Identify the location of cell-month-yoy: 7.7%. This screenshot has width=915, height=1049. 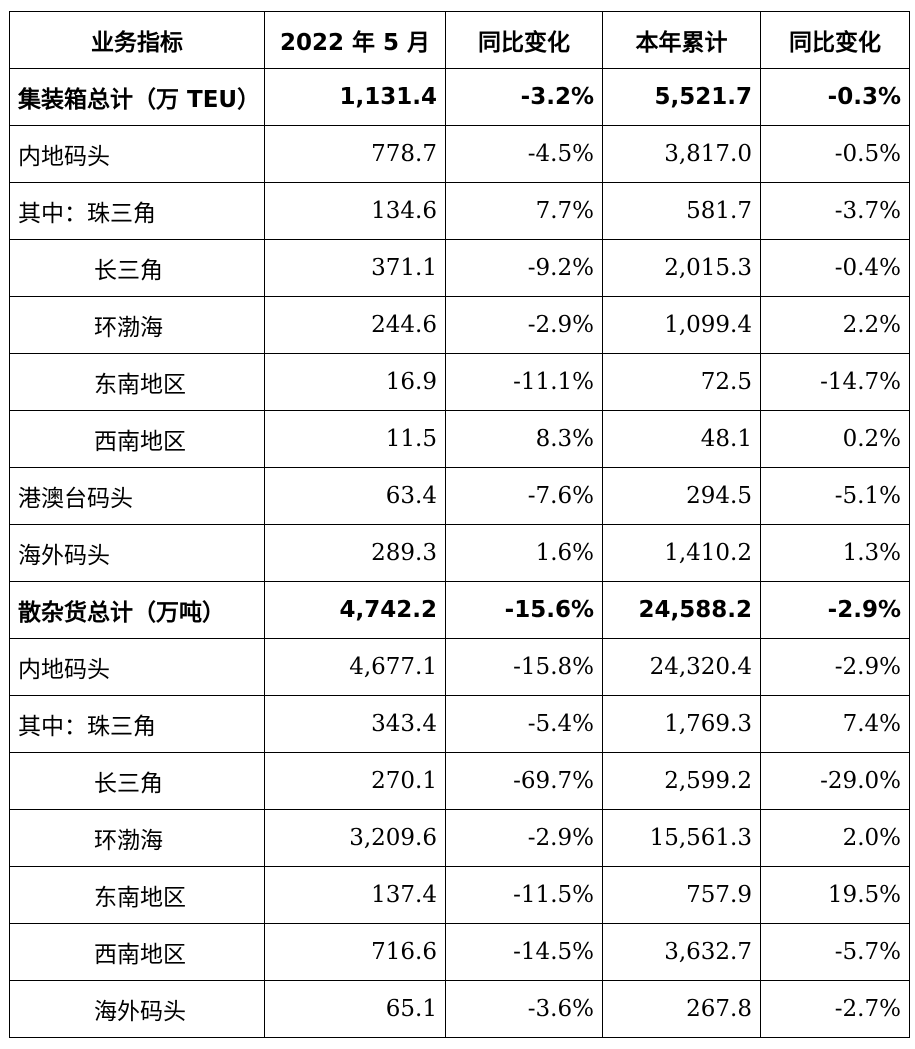
(524, 211).